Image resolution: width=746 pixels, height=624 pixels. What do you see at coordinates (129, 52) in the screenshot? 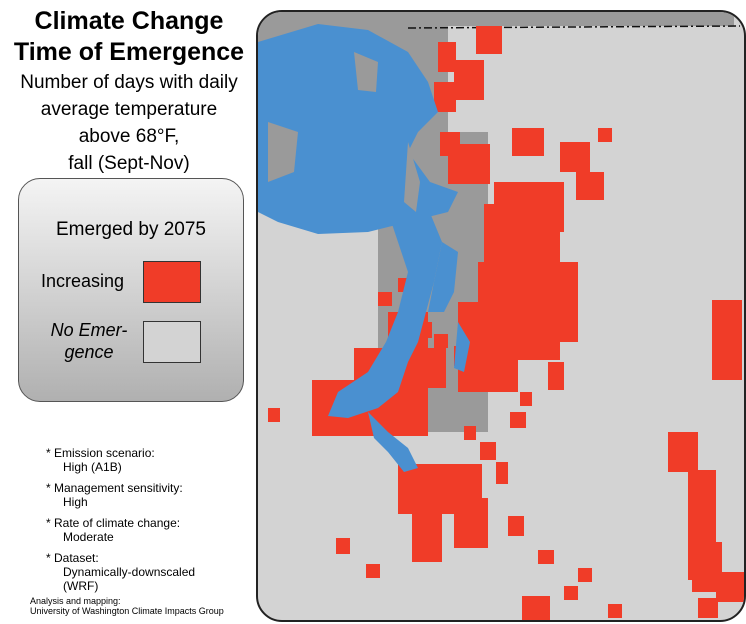
I see `title-line-2: Time of Emergence` at bounding box center [129, 52].